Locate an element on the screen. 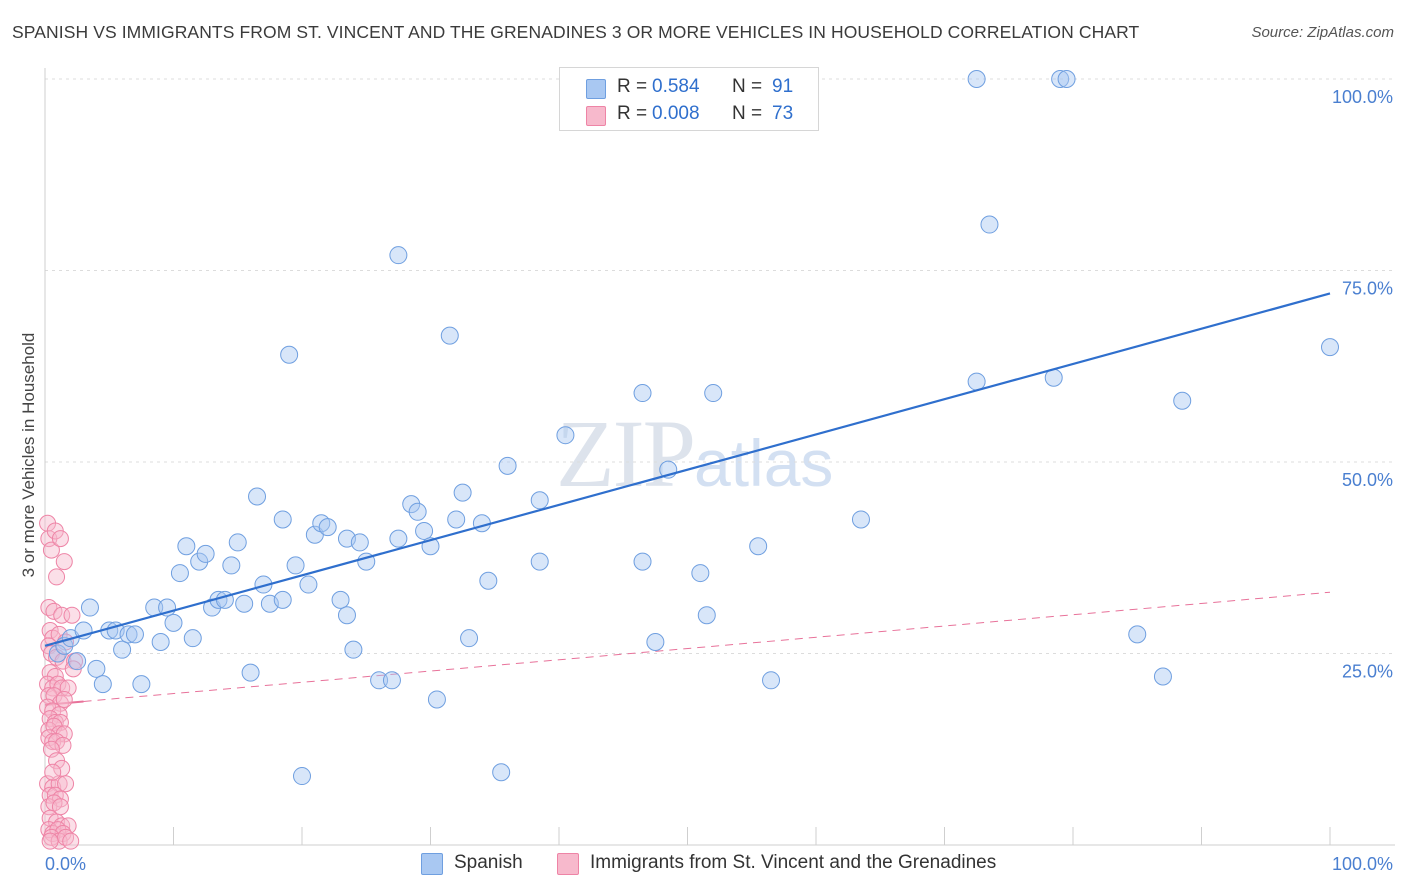 This screenshot has width=1406, height=892. bottom-legend-label-spanish: Spanish is located at coordinates (488, 862).